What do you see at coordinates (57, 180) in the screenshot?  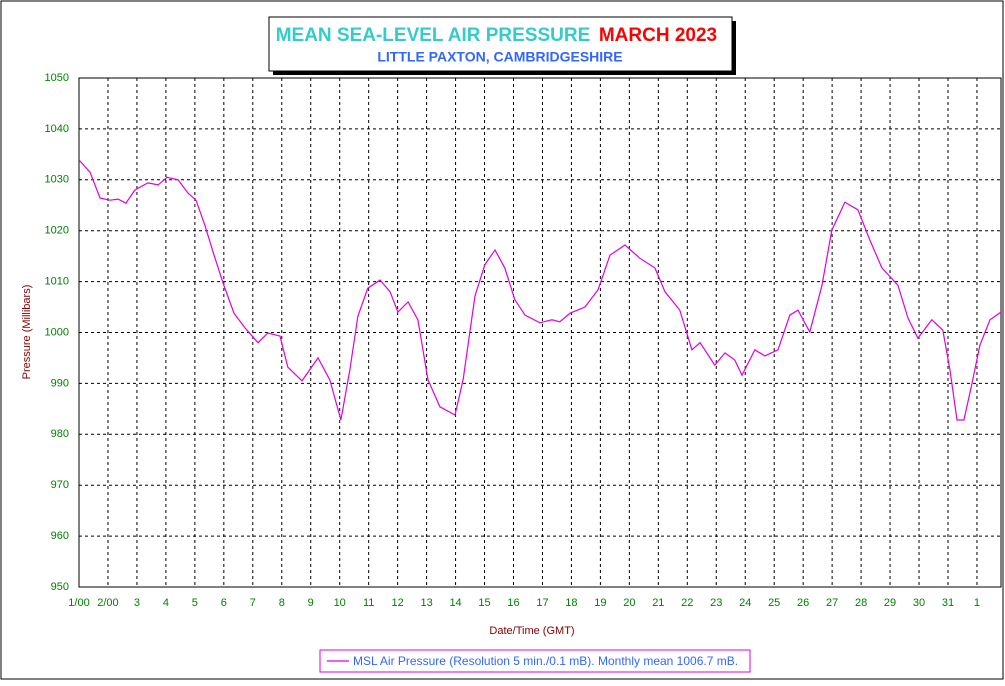 I see `y-tick-label: 1030` at bounding box center [57, 180].